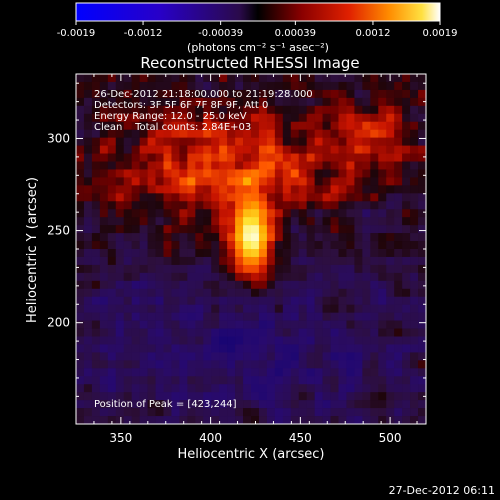 This screenshot has height=500, width=500. I want to click on colorbar-tick-label: 0.00039, so click(295, 33).